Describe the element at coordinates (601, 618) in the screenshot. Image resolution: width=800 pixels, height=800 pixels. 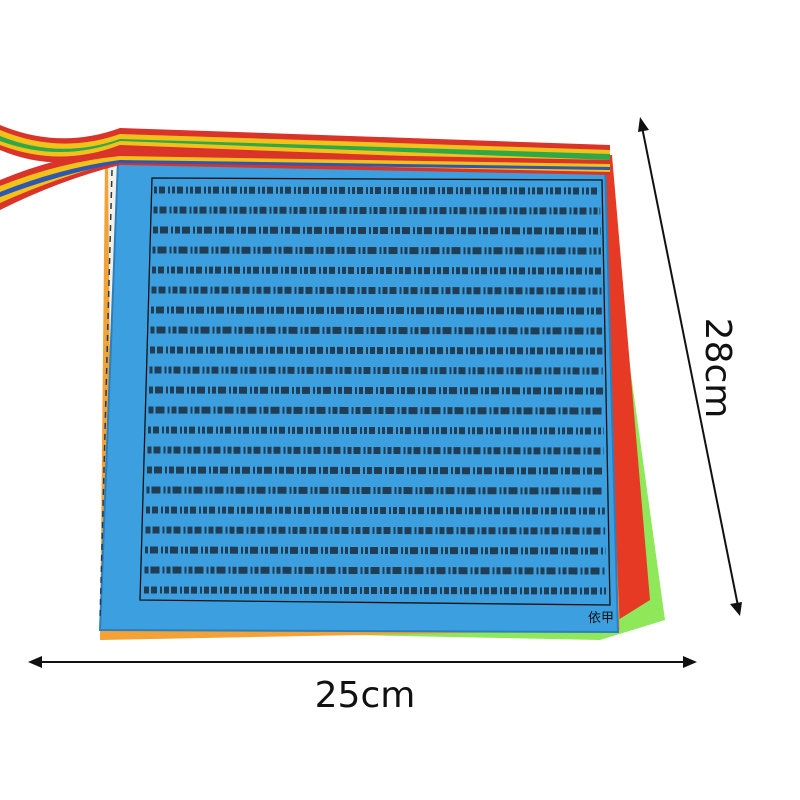
I see `flag-label: 依甲` at that location.